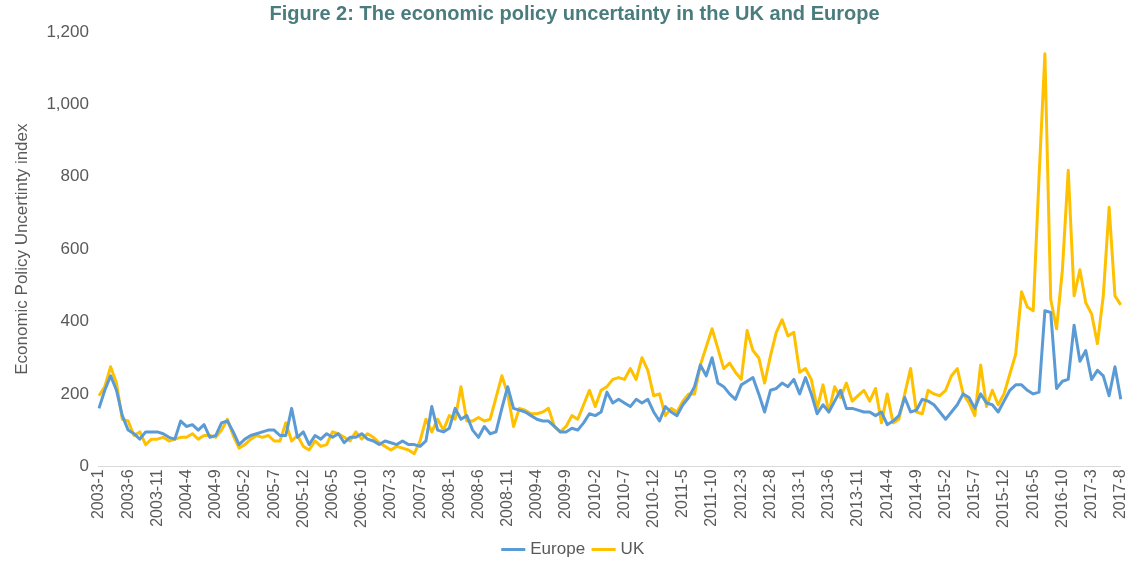 This screenshot has width=1143, height=572. Describe the element at coordinates (574, 12) in the screenshot. I see `chart-title: Figure 2: The economic policy uncertainty in the UK and Europe` at that location.